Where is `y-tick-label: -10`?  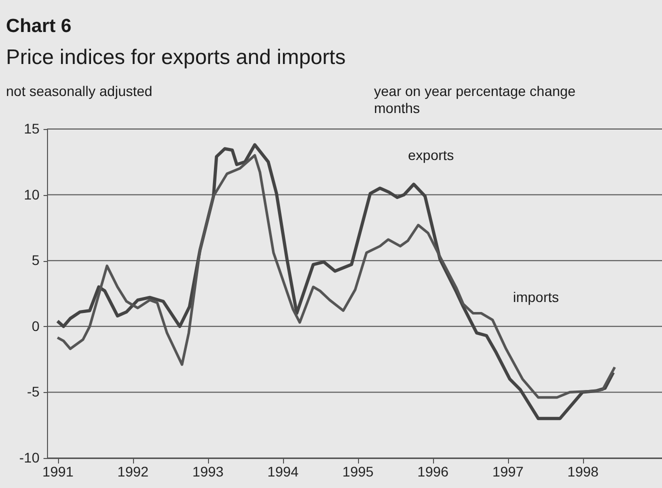 y-tick-label: -10 is located at coordinates (29, 458).